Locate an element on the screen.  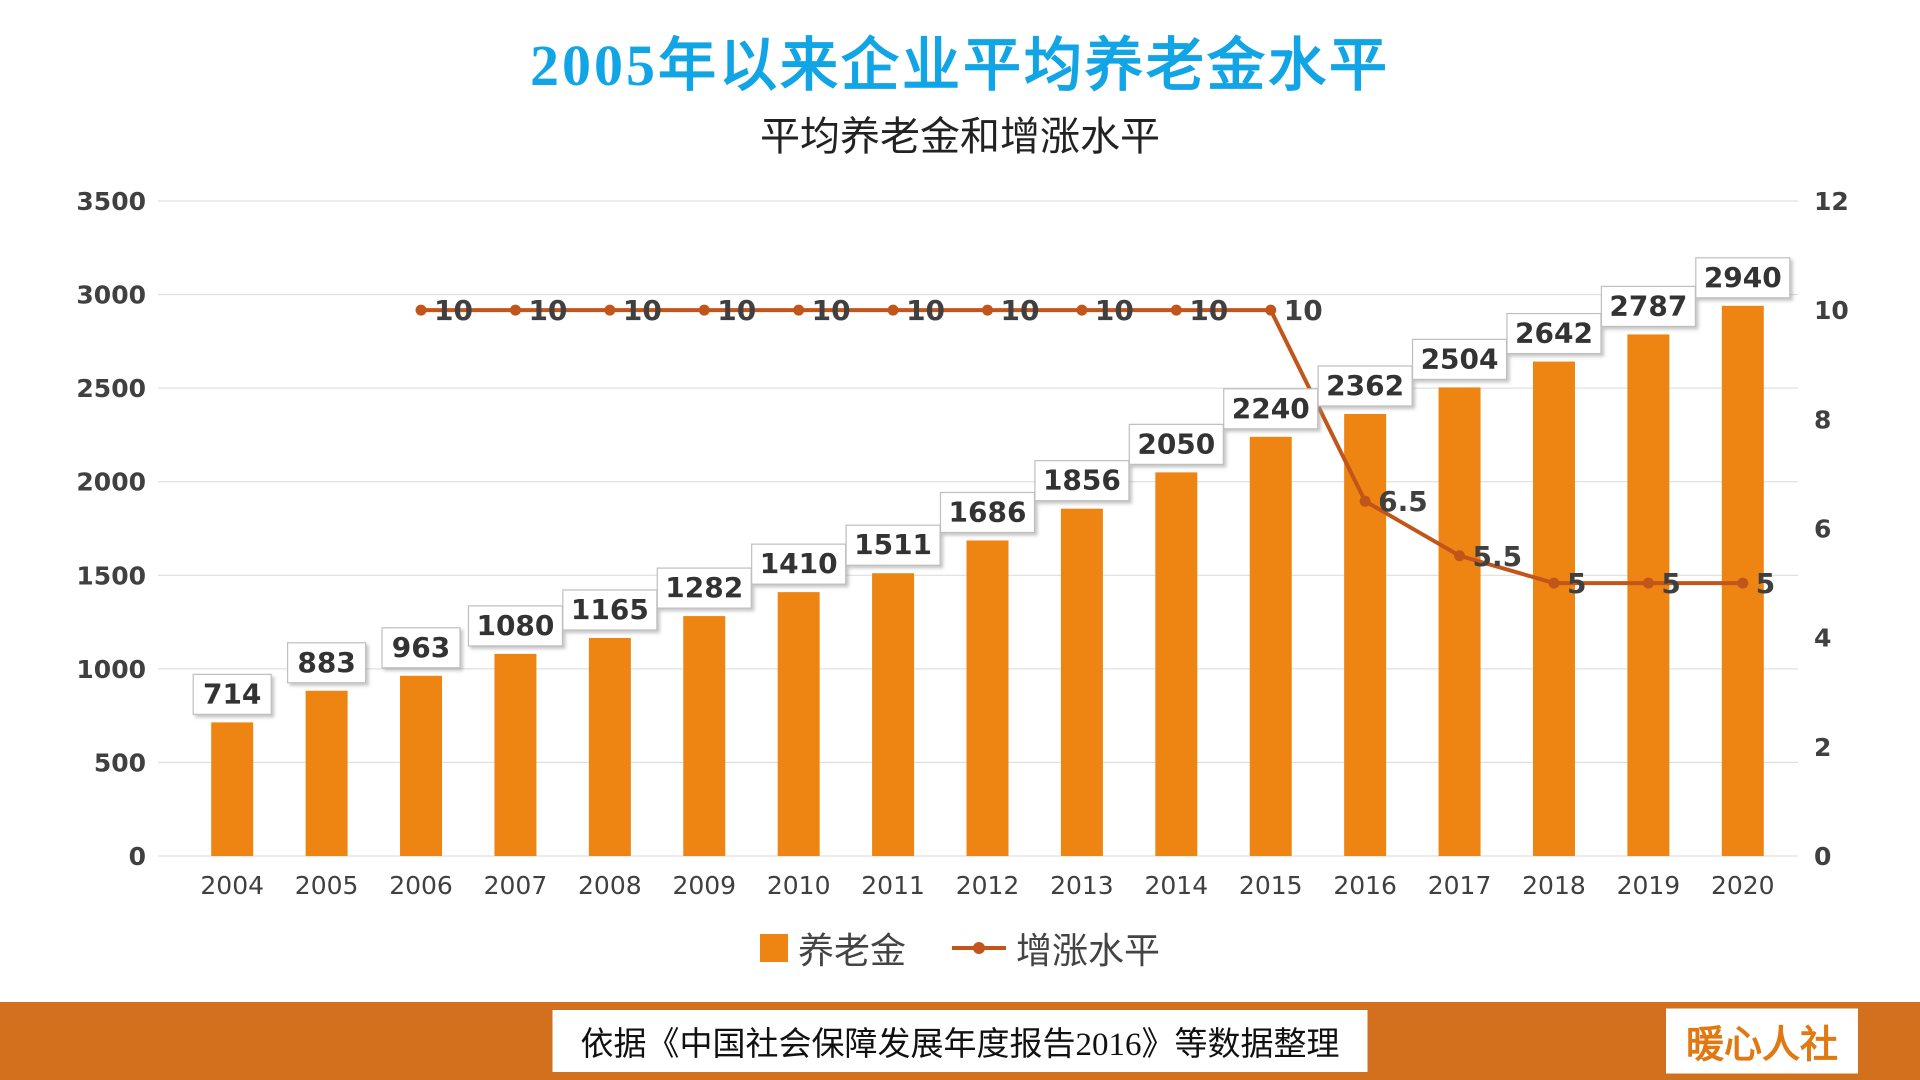
brand-badge: 暖心人社 is located at coordinates (1761, 1041).